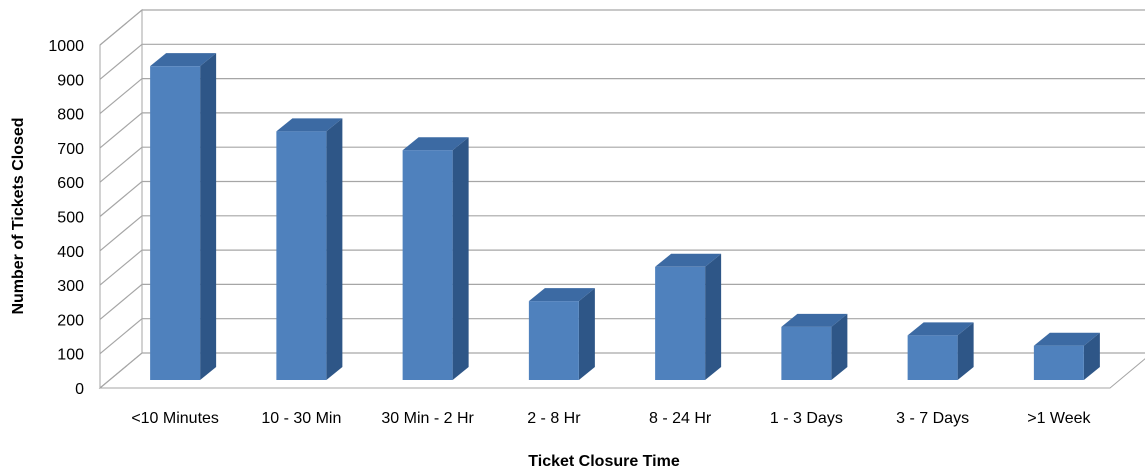 The height and width of the screenshot is (472, 1145). Describe the element at coordinates (70, 218) in the screenshot. I see `y-tick-label: 500` at that location.